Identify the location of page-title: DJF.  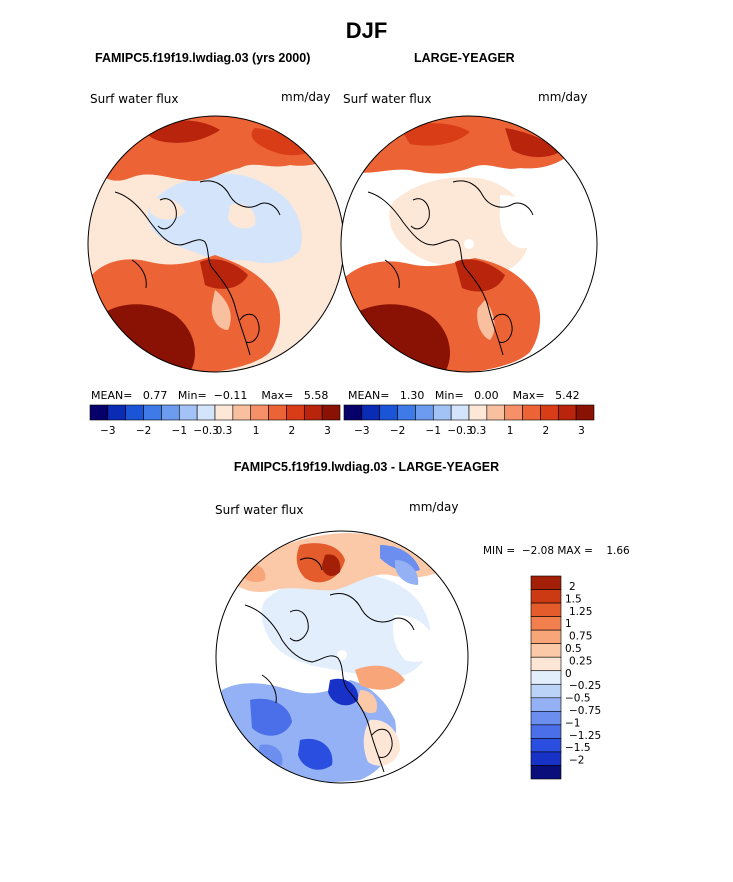
(366, 30).